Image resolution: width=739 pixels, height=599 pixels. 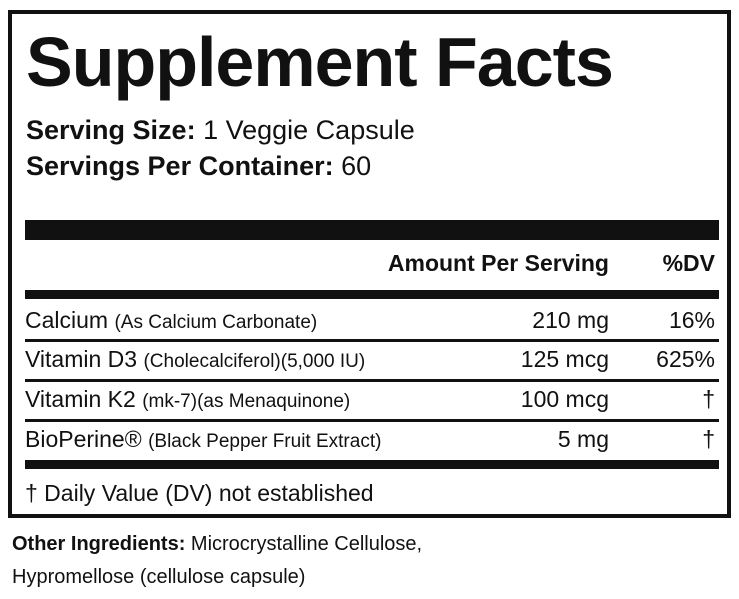 What do you see at coordinates (83, 439) in the screenshot?
I see `nutrient-name: BioPerine®` at bounding box center [83, 439].